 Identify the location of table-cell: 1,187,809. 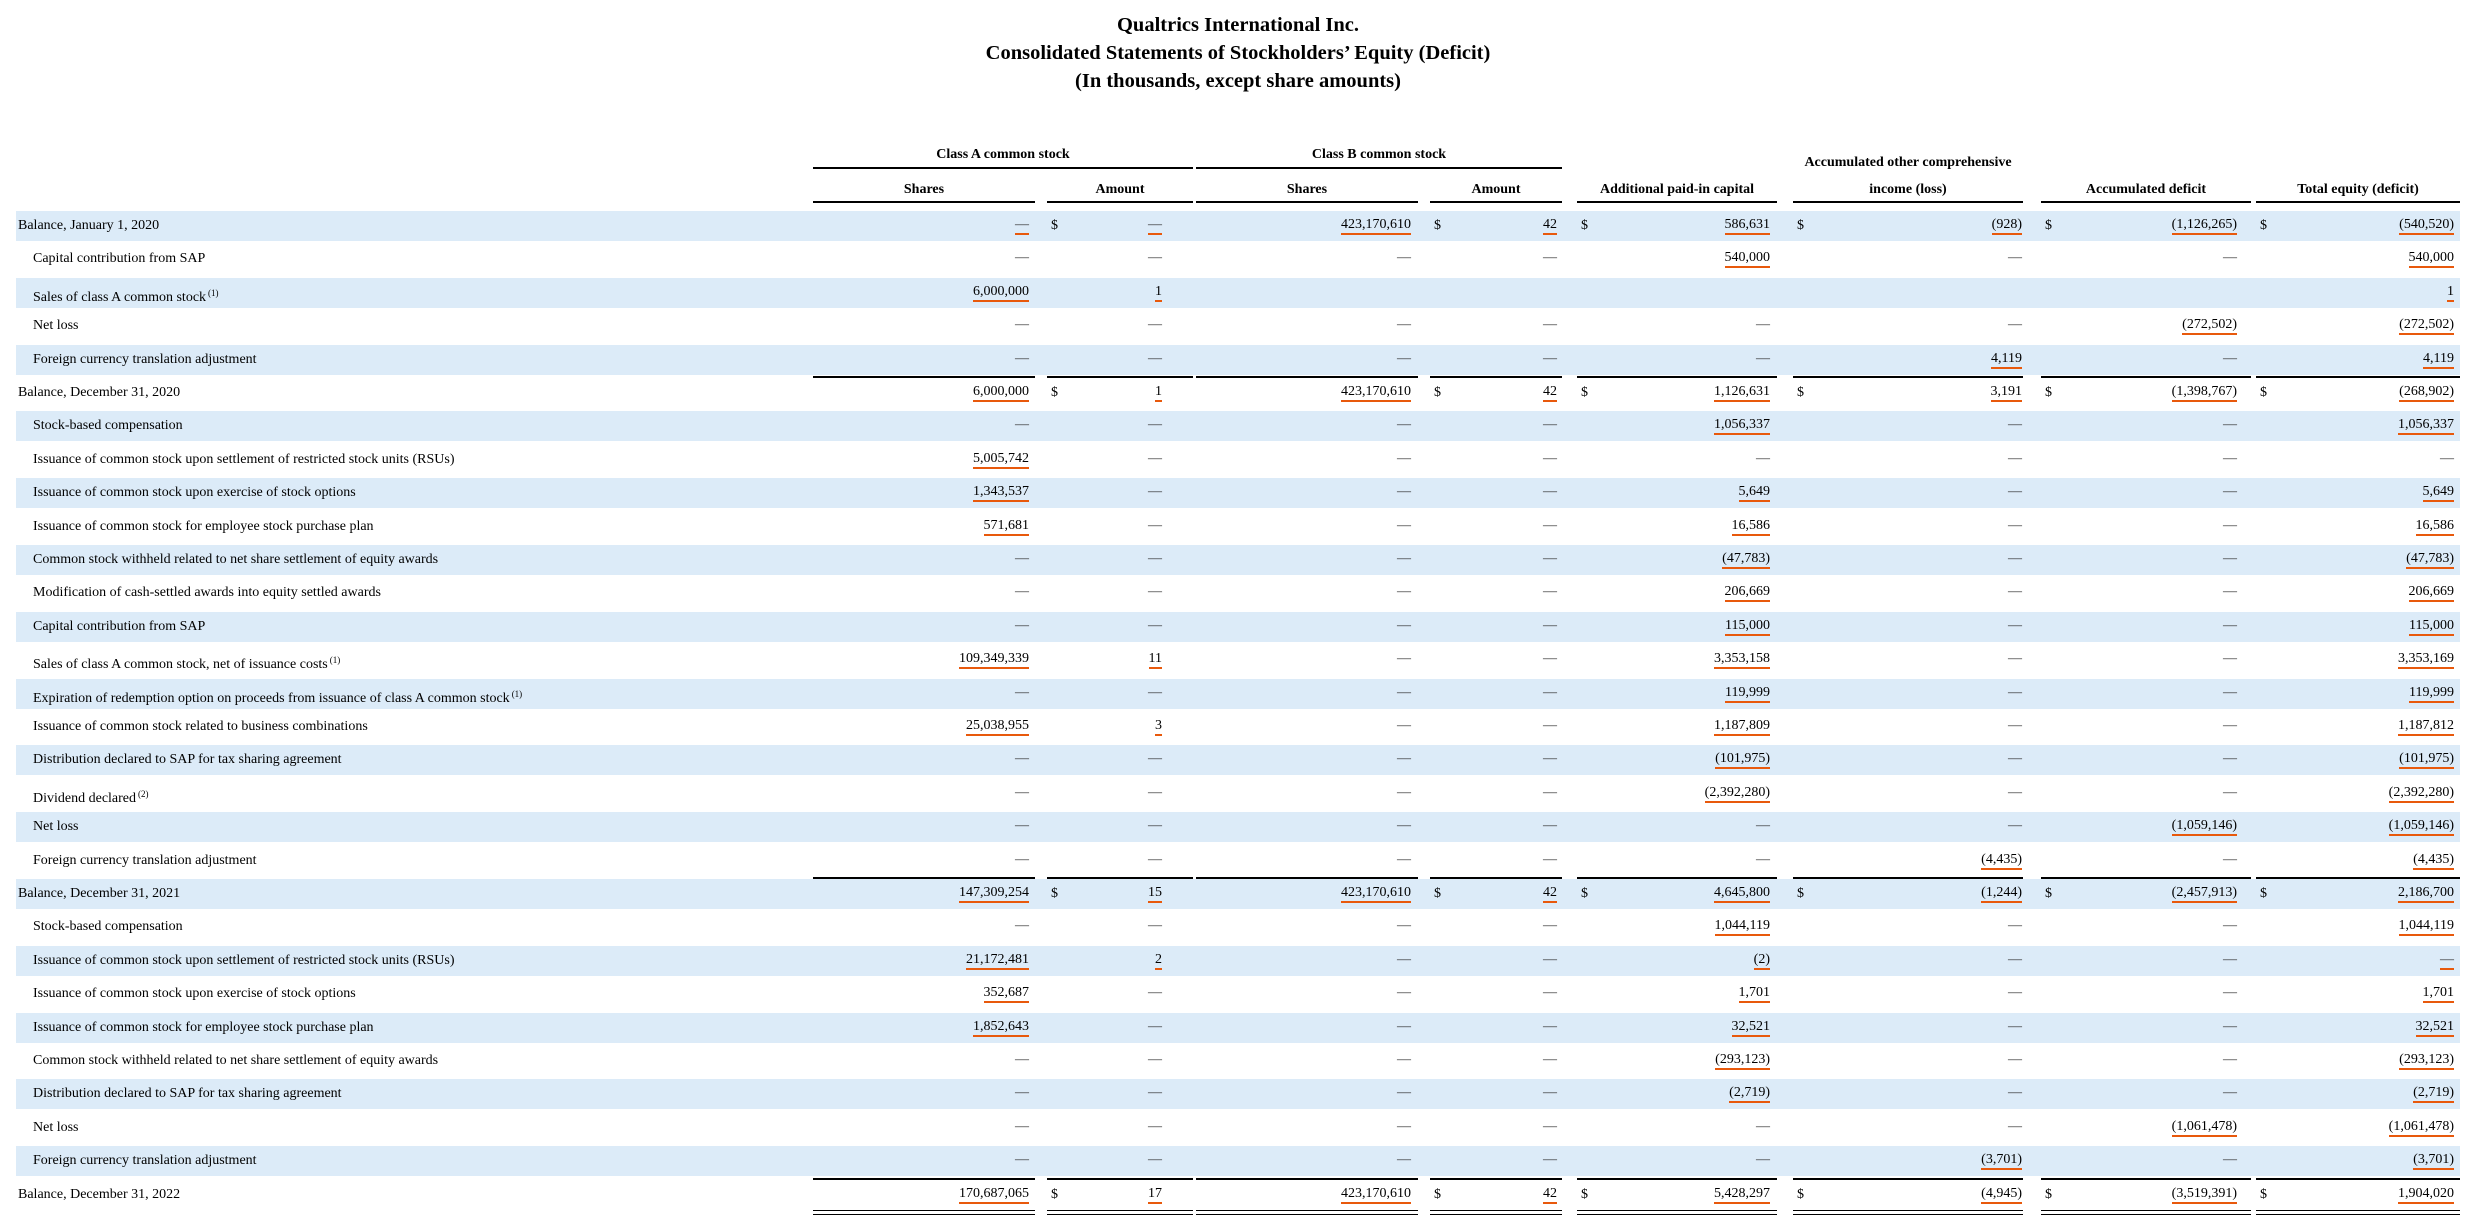
(1673, 726).